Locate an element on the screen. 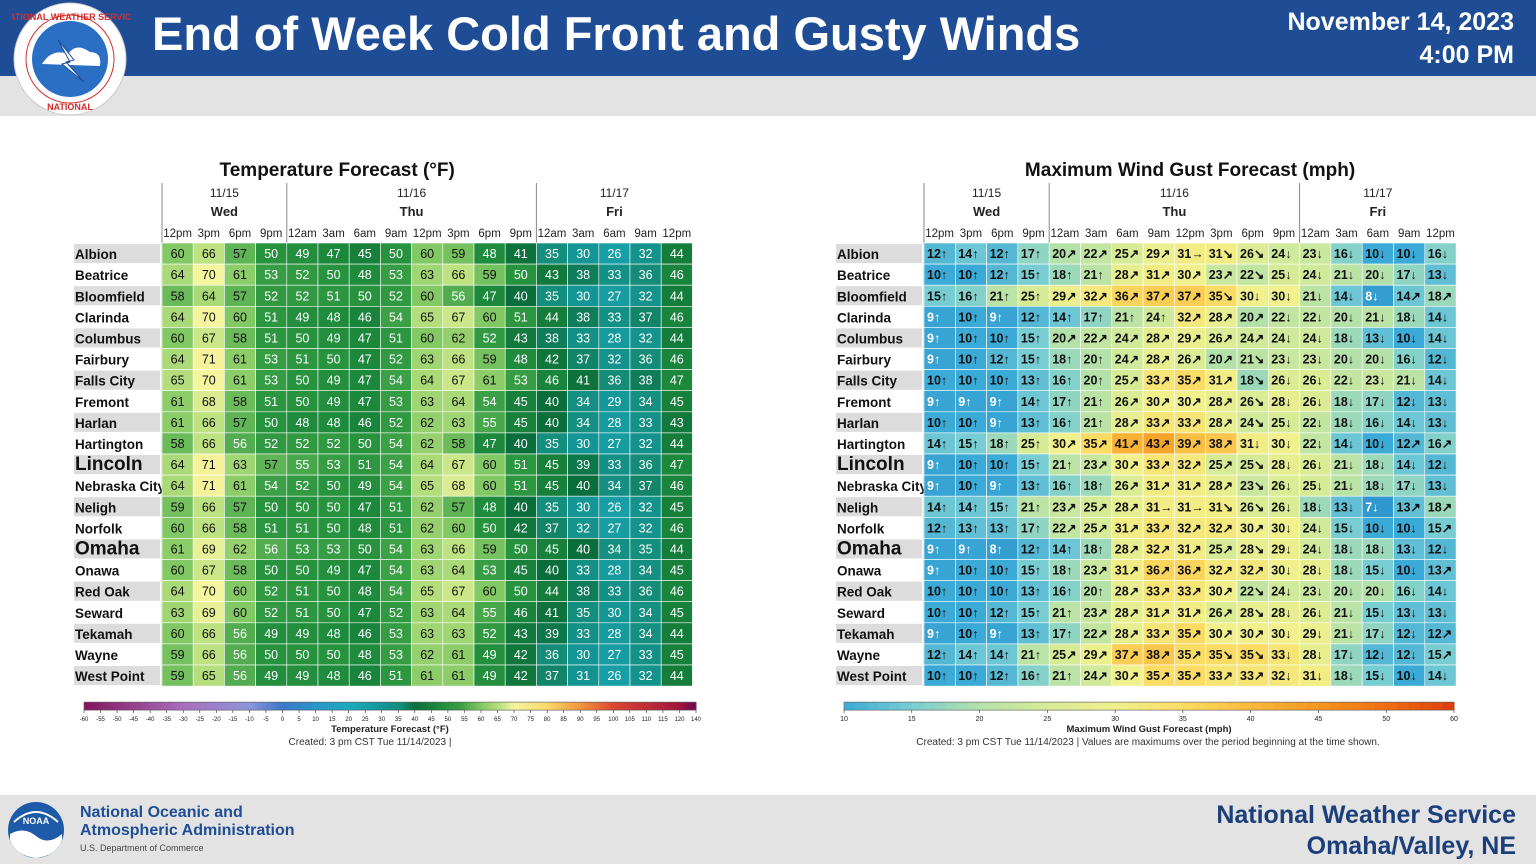 The image size is (1536, 865). cell-value: 32↗ is located at coordinates (1189, 317).